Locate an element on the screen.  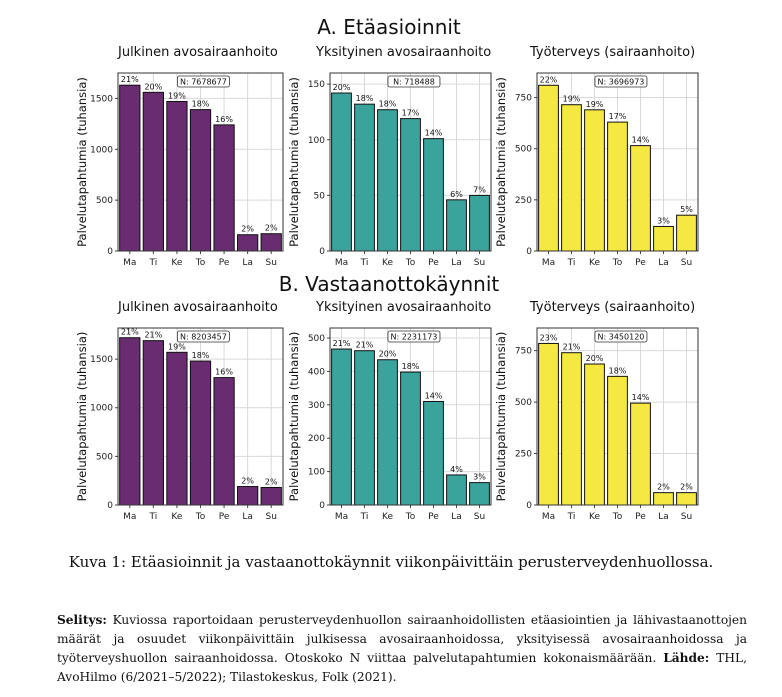
panel-1-tick-label-y: 500 is located at coordinates (104, 201).